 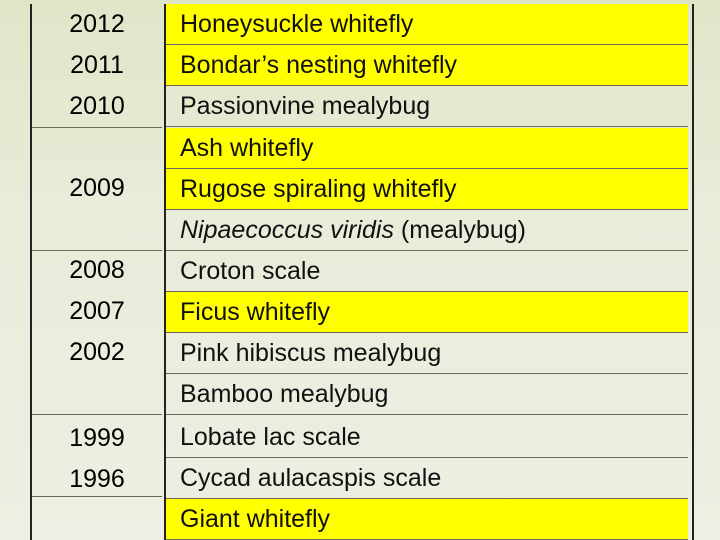 I want to click on year-group-3: 2008 2007 2002, so click(x=97, y=311).